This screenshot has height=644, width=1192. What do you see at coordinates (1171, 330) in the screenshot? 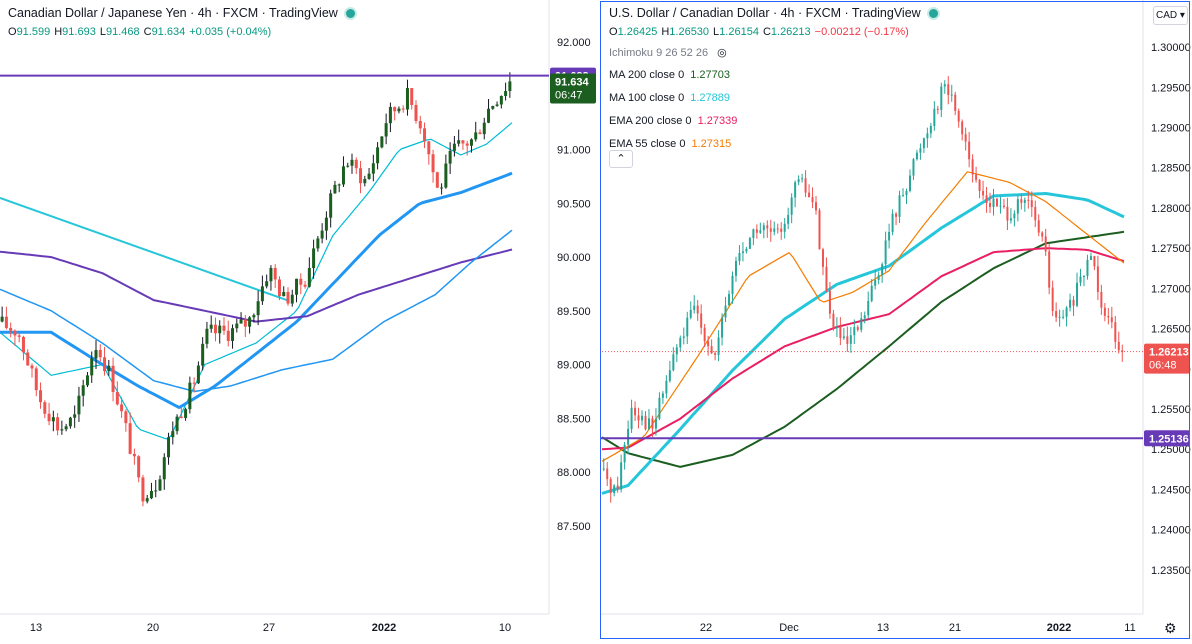
I see `price-tick-label: 1.26500` at bounding box center [1171, 330].